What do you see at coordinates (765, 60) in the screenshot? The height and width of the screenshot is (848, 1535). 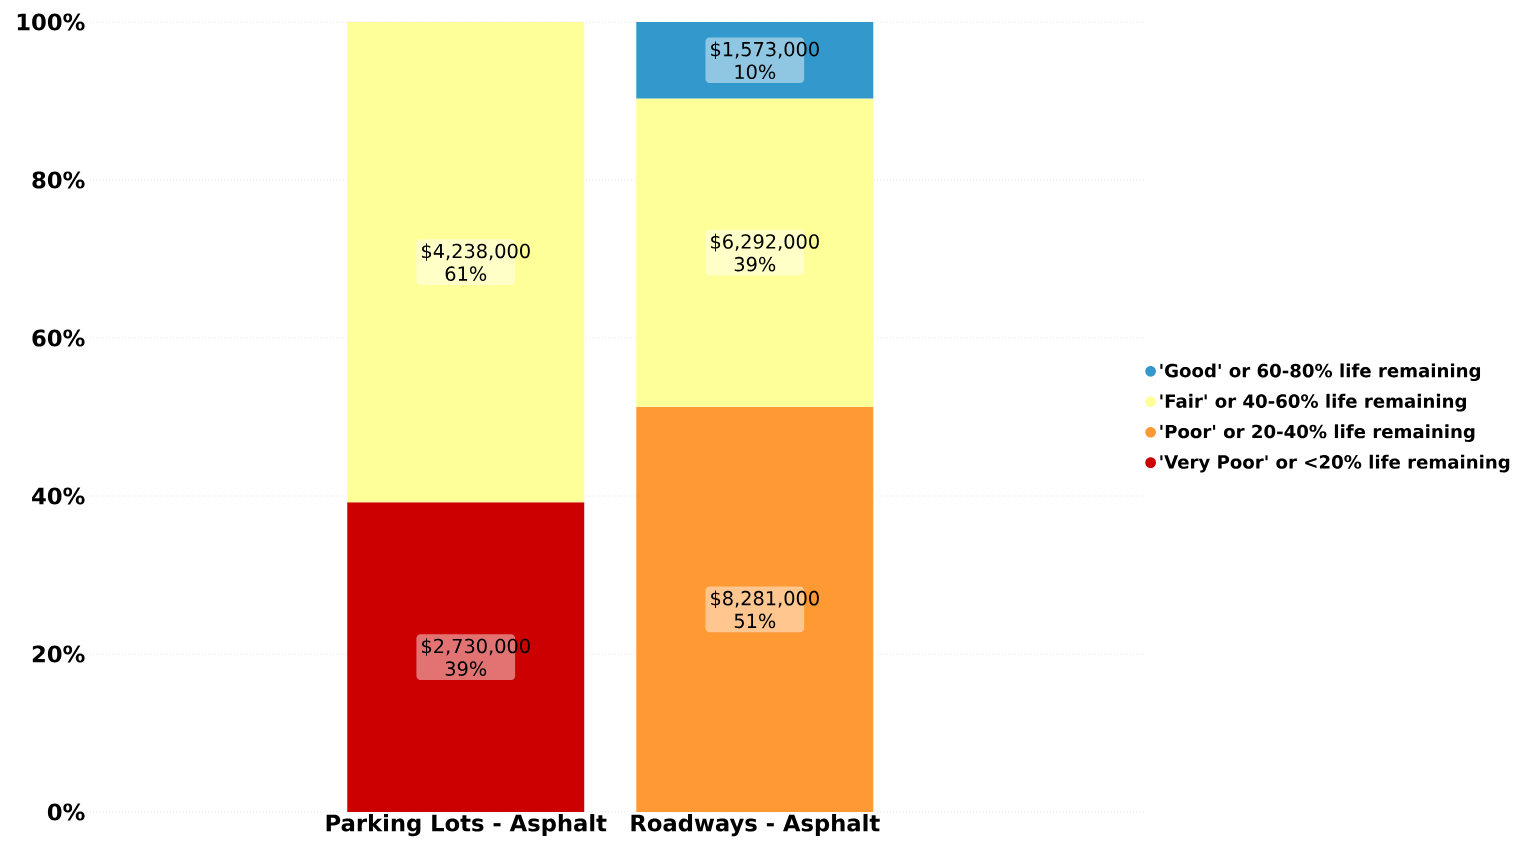 I see `data-label: $1,573,000 10%` at bounding box center [765, 60].